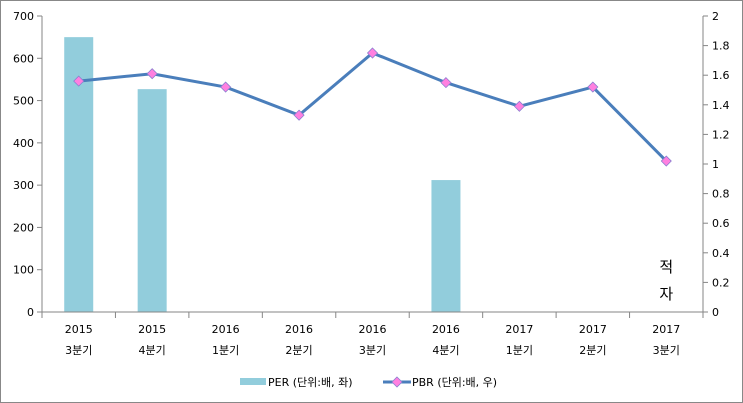  Describe the element at coordinates (721, 282) in the screenshot. I see `right-tick-label: 0.2` at that location.